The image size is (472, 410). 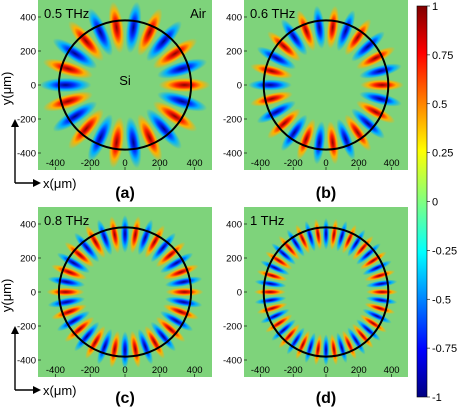 I want to click on panel-label: (b), so click(x=326, y=193).